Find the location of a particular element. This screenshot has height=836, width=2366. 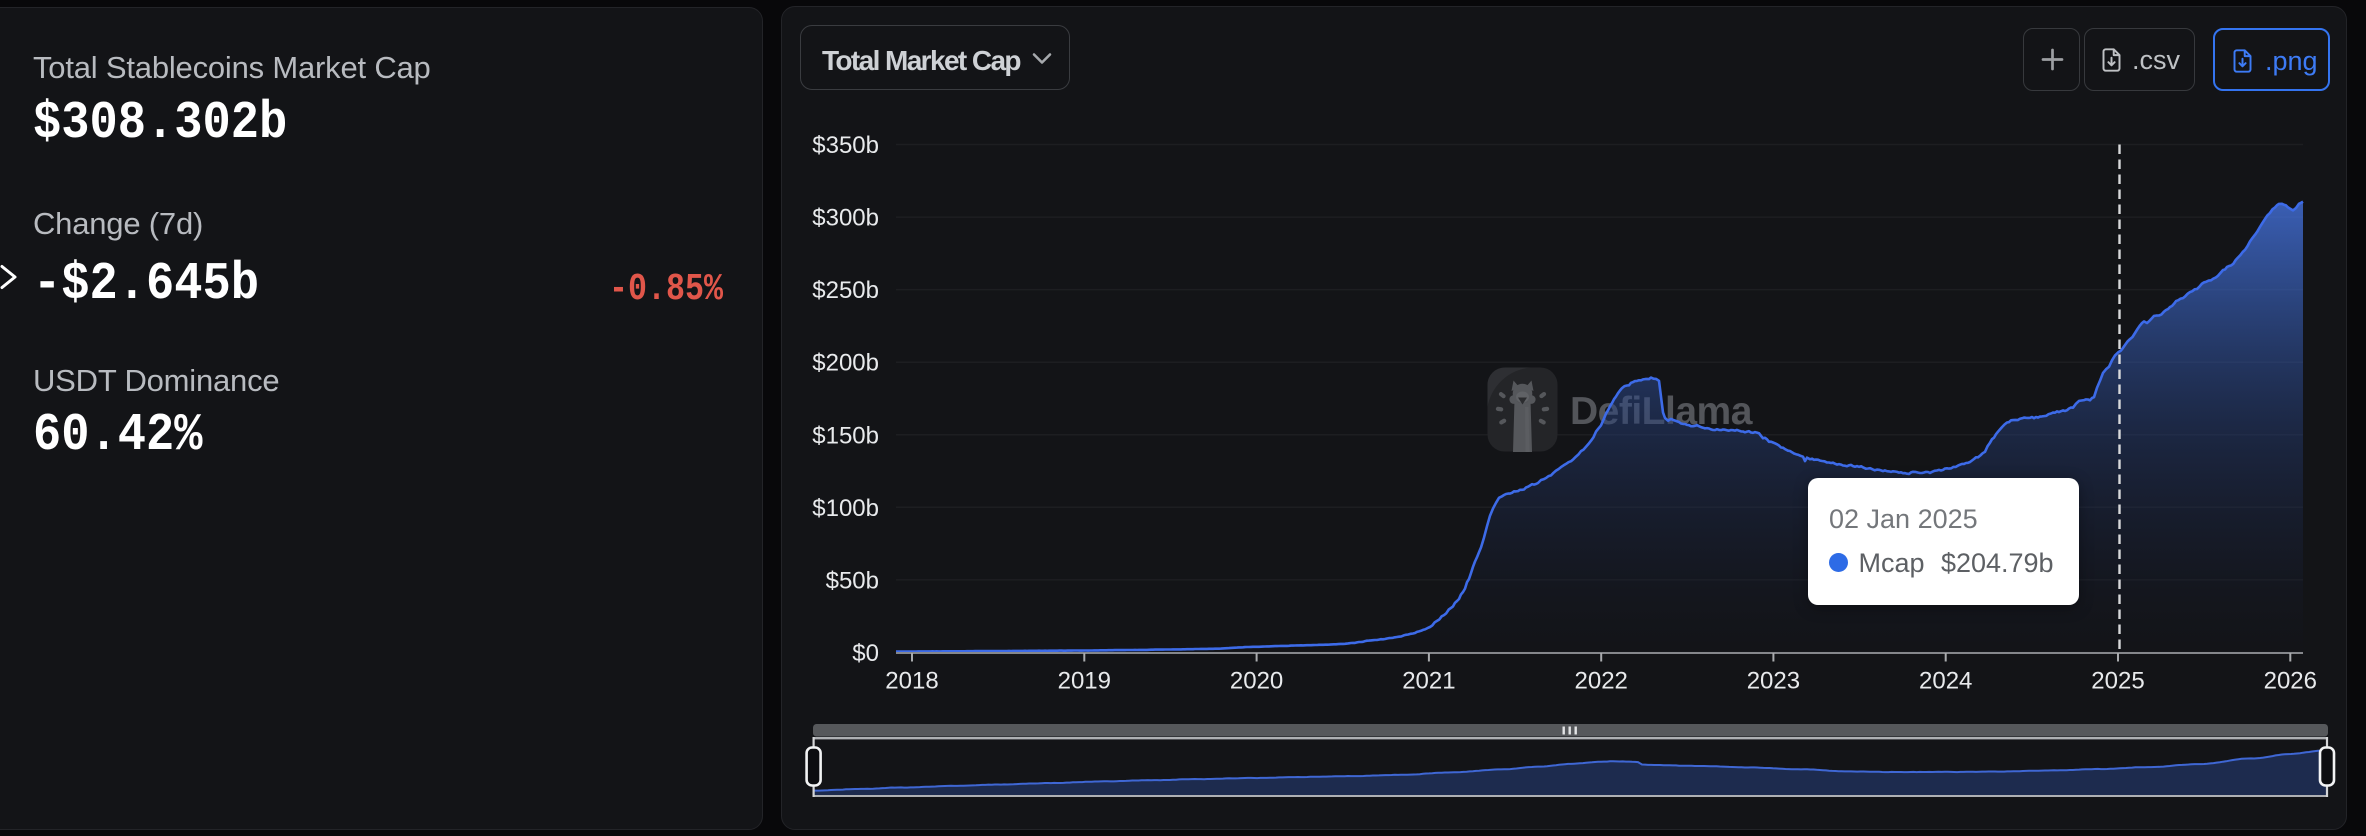

svg-text: $50b is located at coordinates (852, 580).